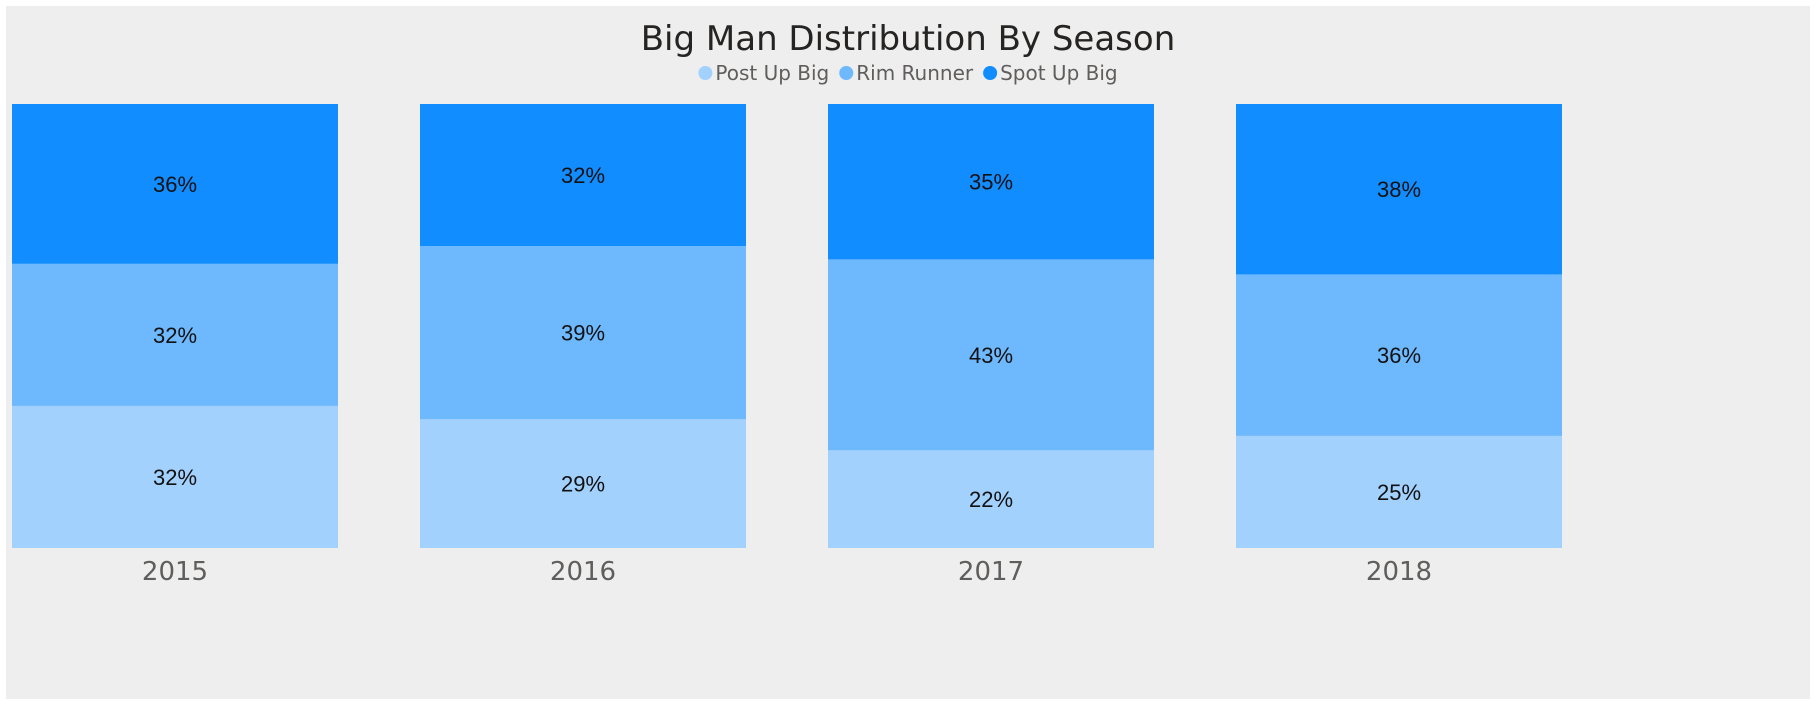 Image resolution: width=1816 pixels, height=705 pixels. I want to click on legend-label: Rim Runner, so click(915, 73).